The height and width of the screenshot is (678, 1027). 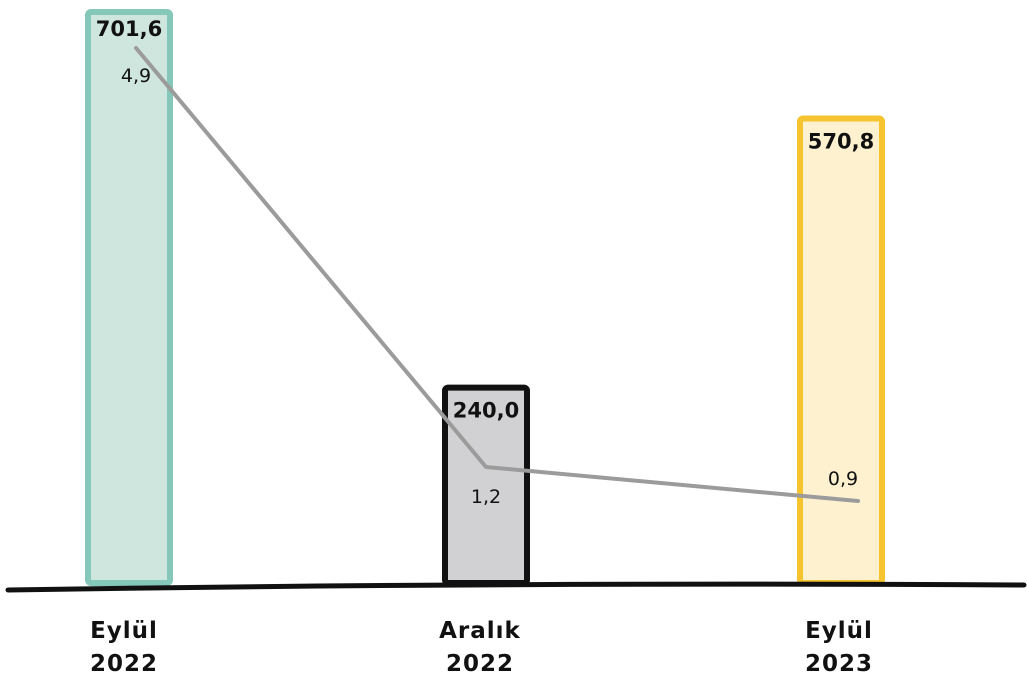 What do you see at coordinates (480, 631) in the screenshot?
I see `category-label-1-line-0: Aralık` at bounding box center [480, 631].